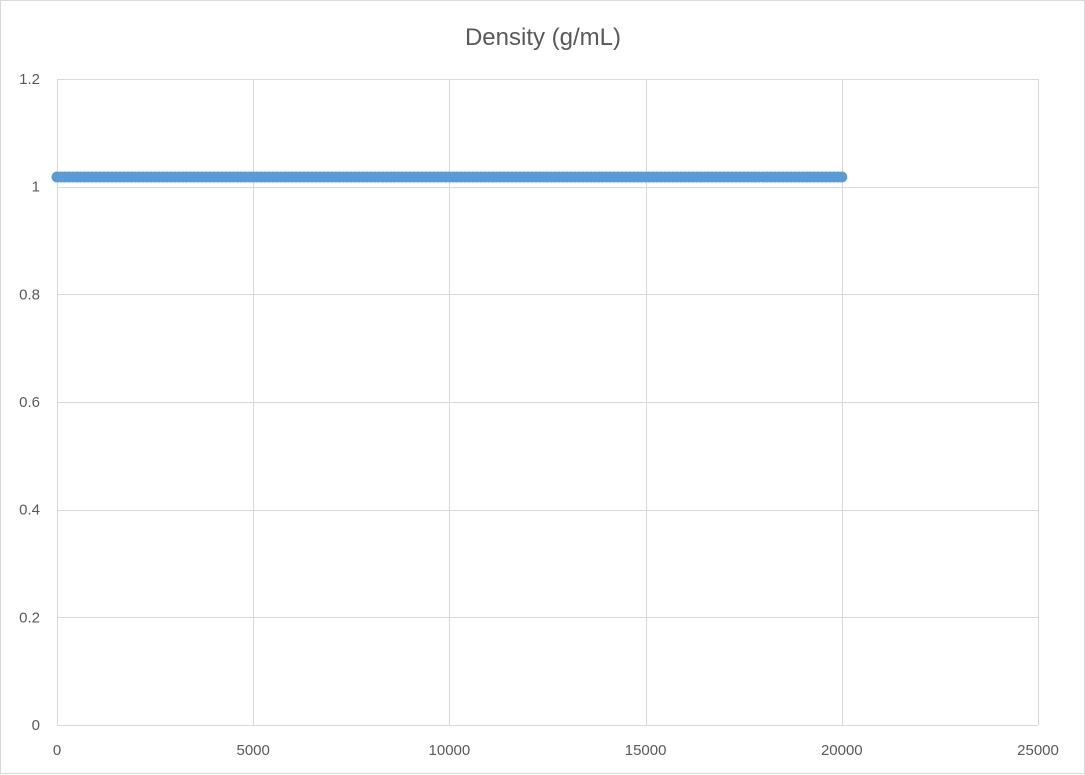 The image size is (1085, 775). I want to click on y-tick-label: 0.2, so click(29, 617).